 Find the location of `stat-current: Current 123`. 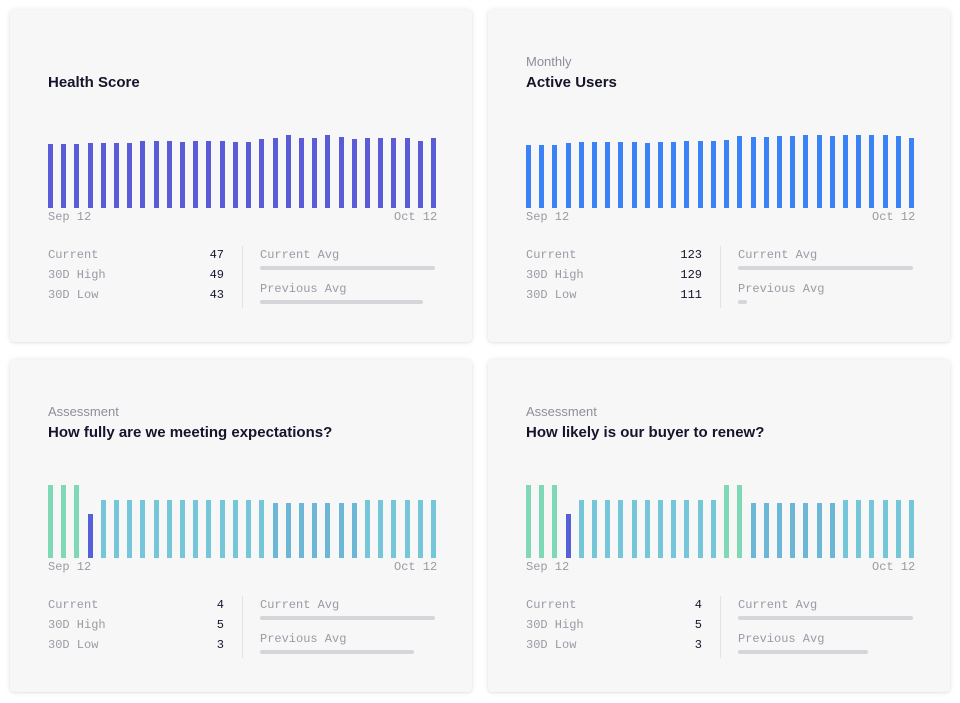

stat-current: Current 123 is located at coordinates (614, 255).